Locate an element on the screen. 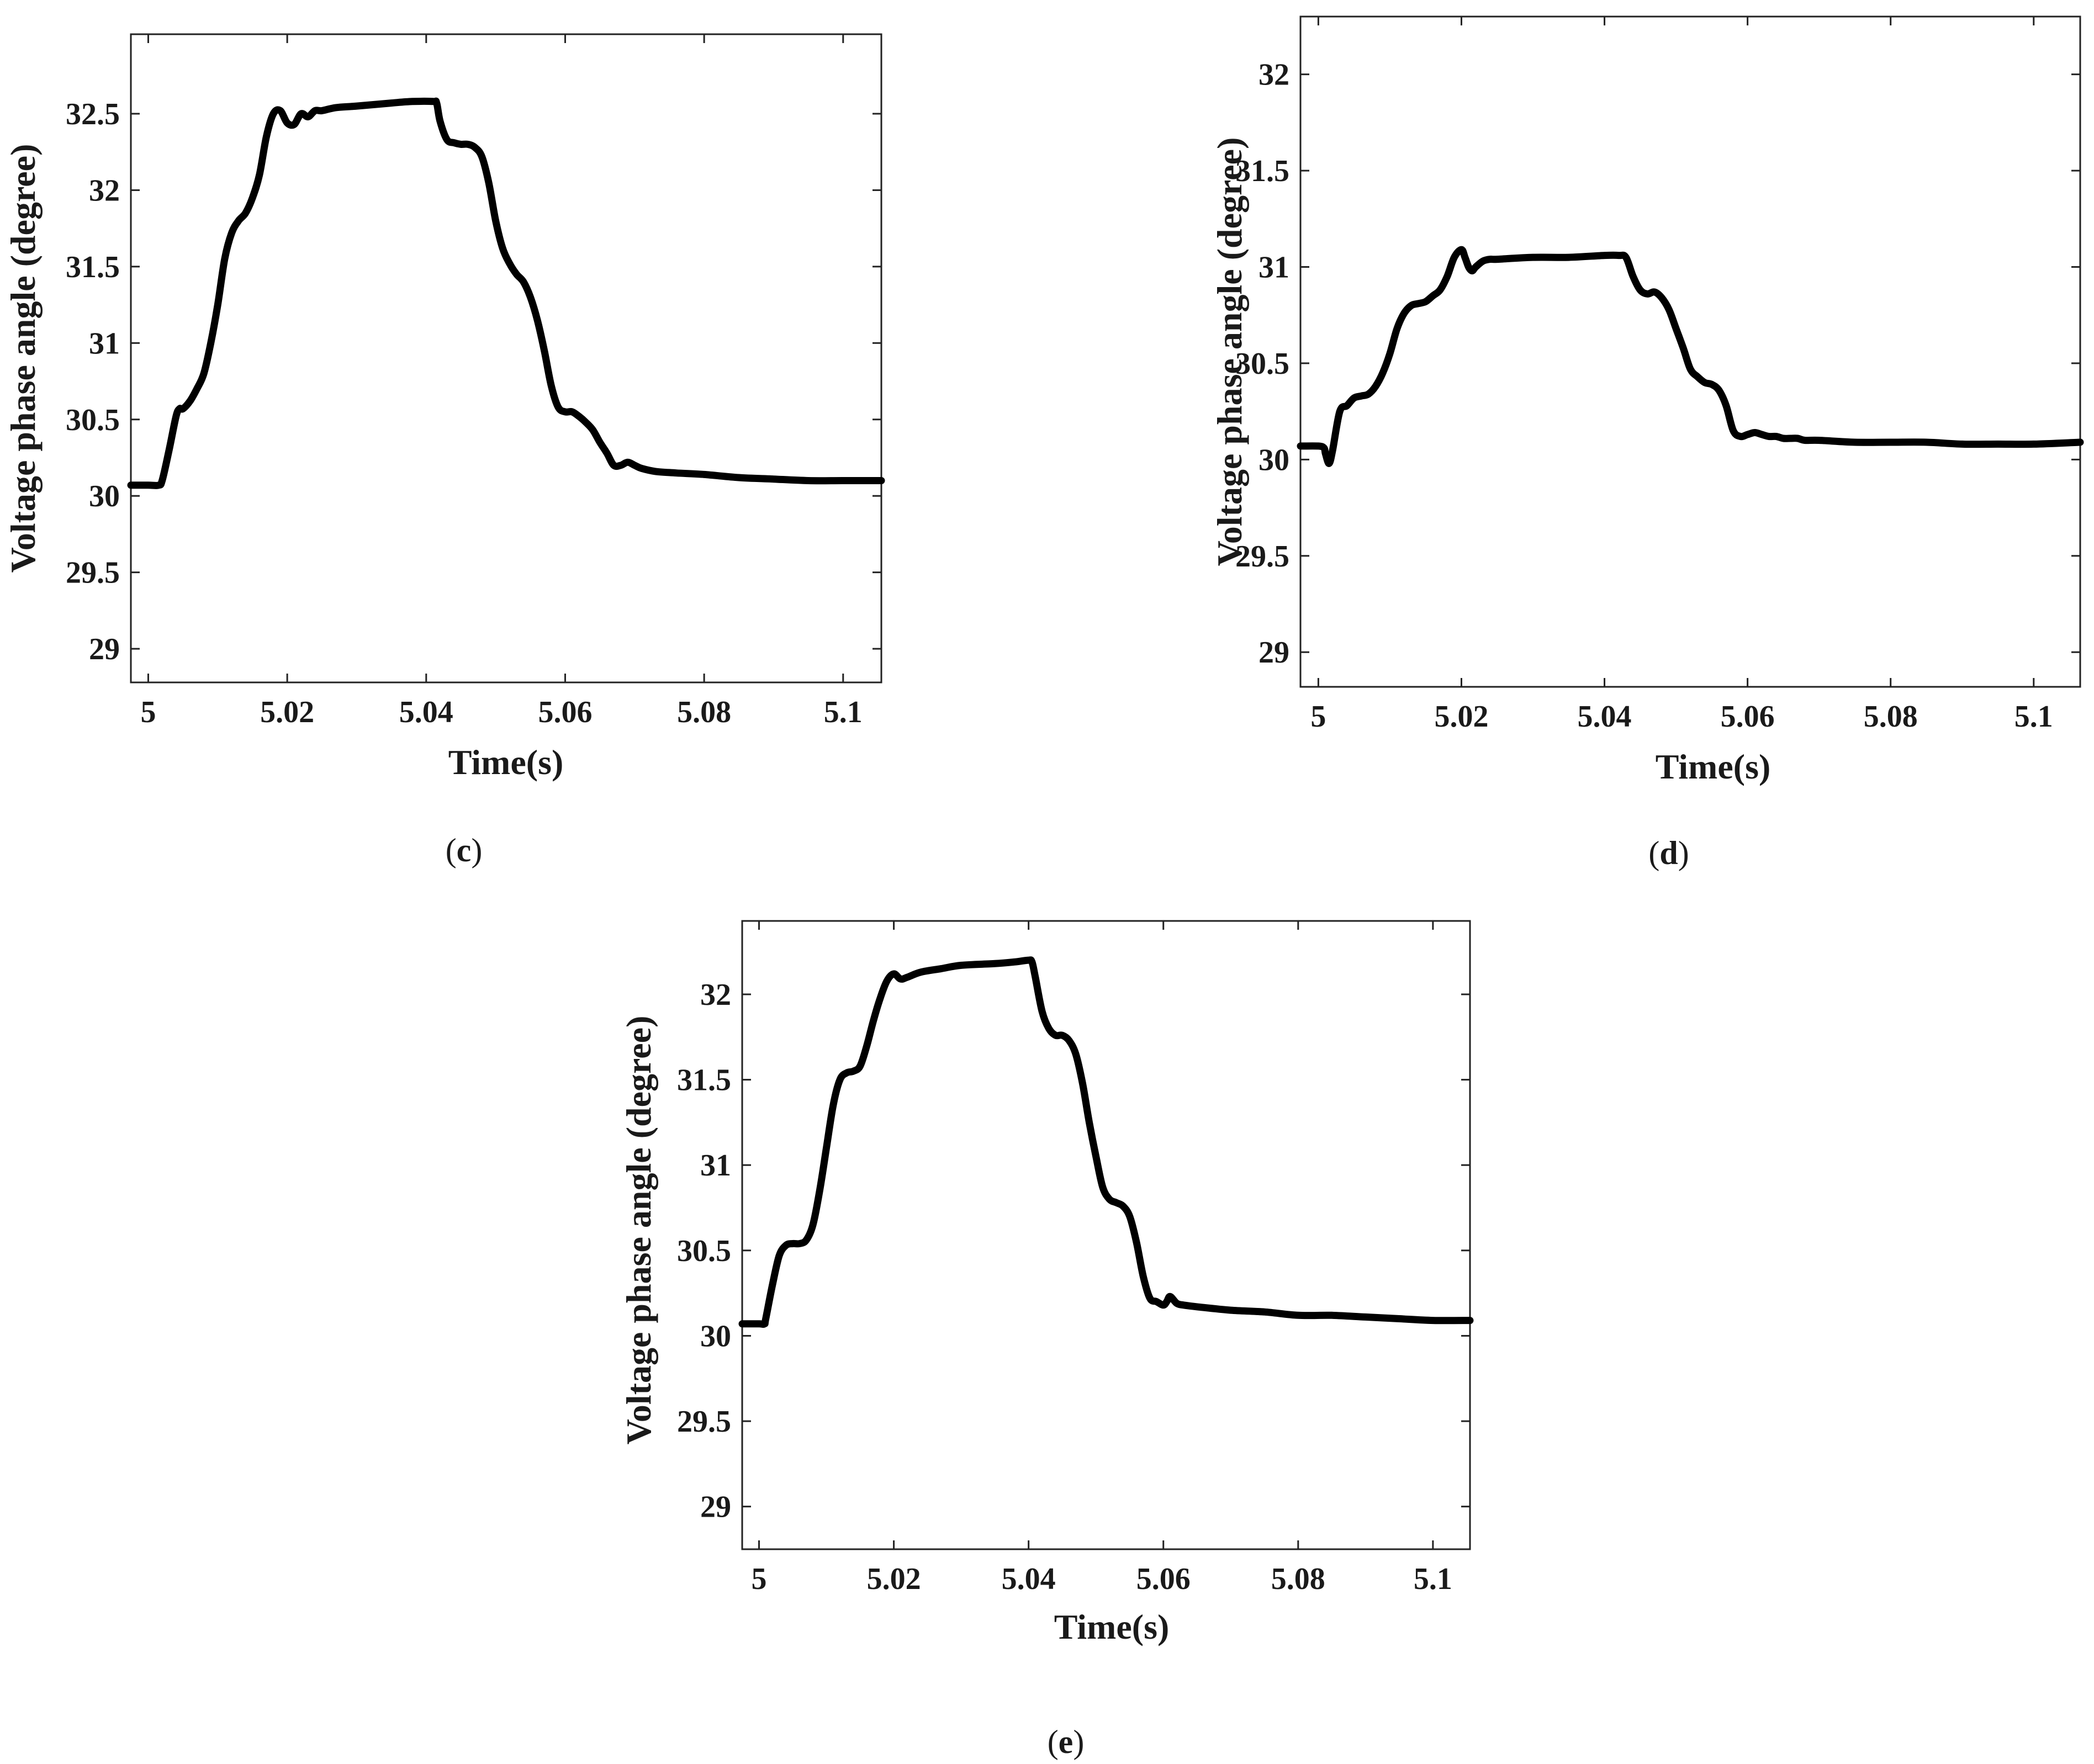 The width and height of the screenshot is (2094, 1764). panel-caption-c: (c) is located at coordinates (464, 850).